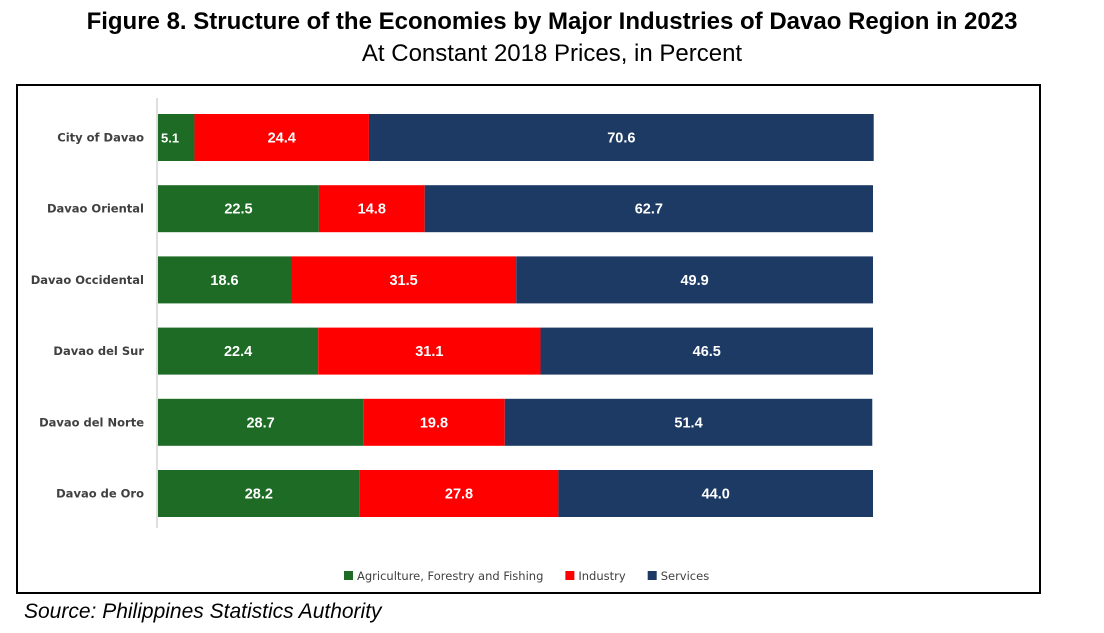 Image resolution: width=1104 pixels, height=633 pixels. I want to click on category-label: Davao de Oro, so click(100, 494).